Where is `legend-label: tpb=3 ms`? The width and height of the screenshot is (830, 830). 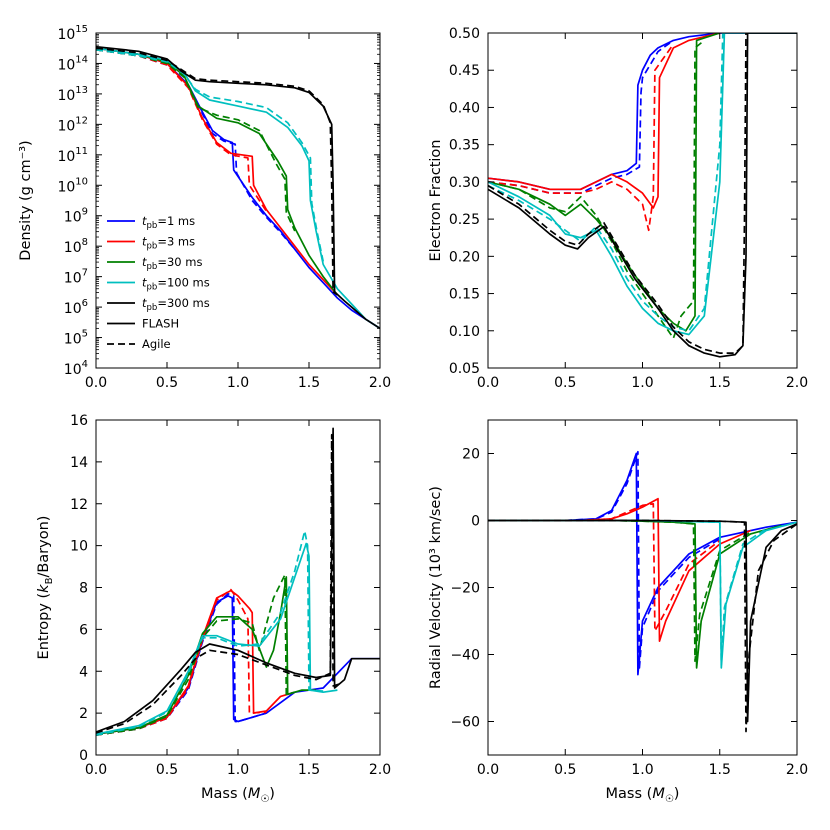
legend-label: tpb=3 ms is located at coordinates (168, 243).